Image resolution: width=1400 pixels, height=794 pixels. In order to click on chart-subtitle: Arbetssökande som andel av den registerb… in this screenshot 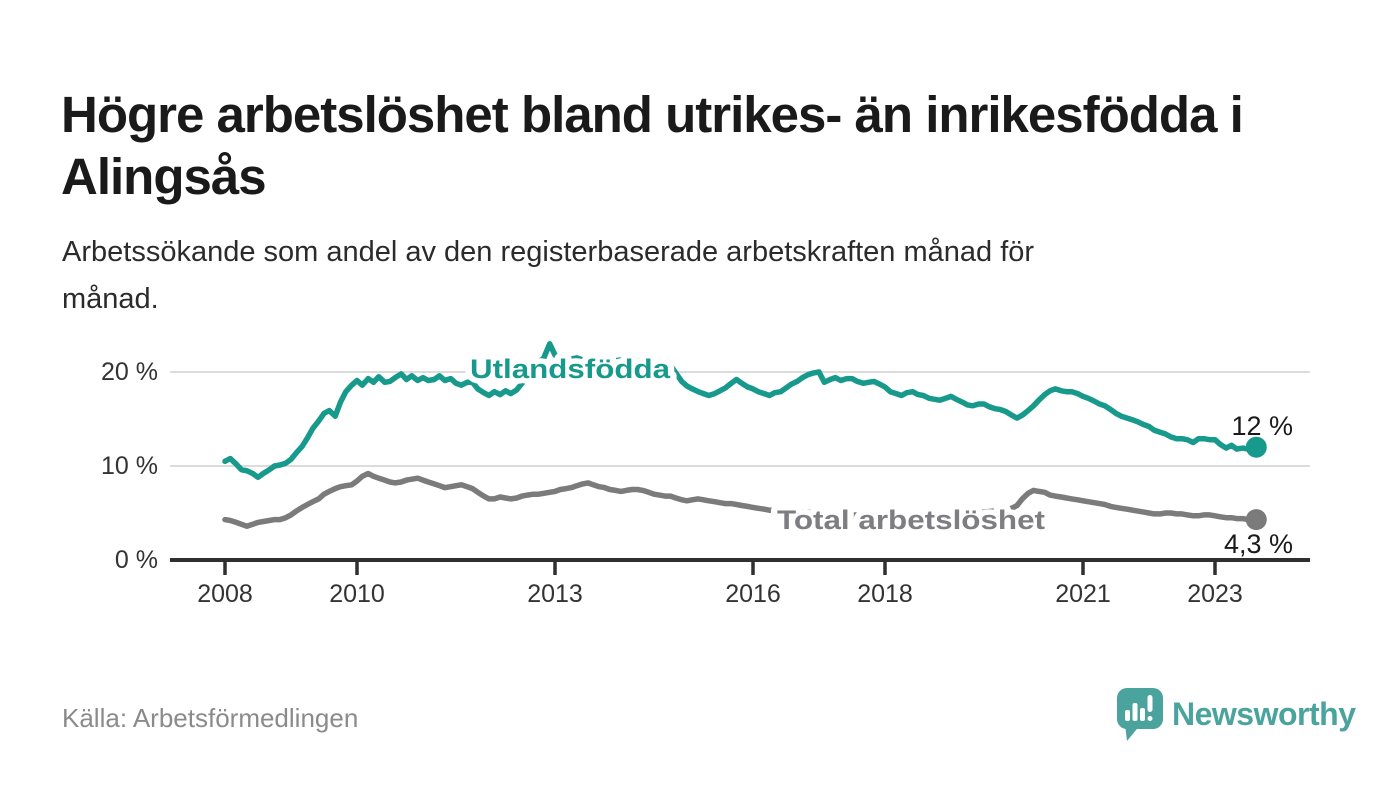, I will do `click(692, 276)`.